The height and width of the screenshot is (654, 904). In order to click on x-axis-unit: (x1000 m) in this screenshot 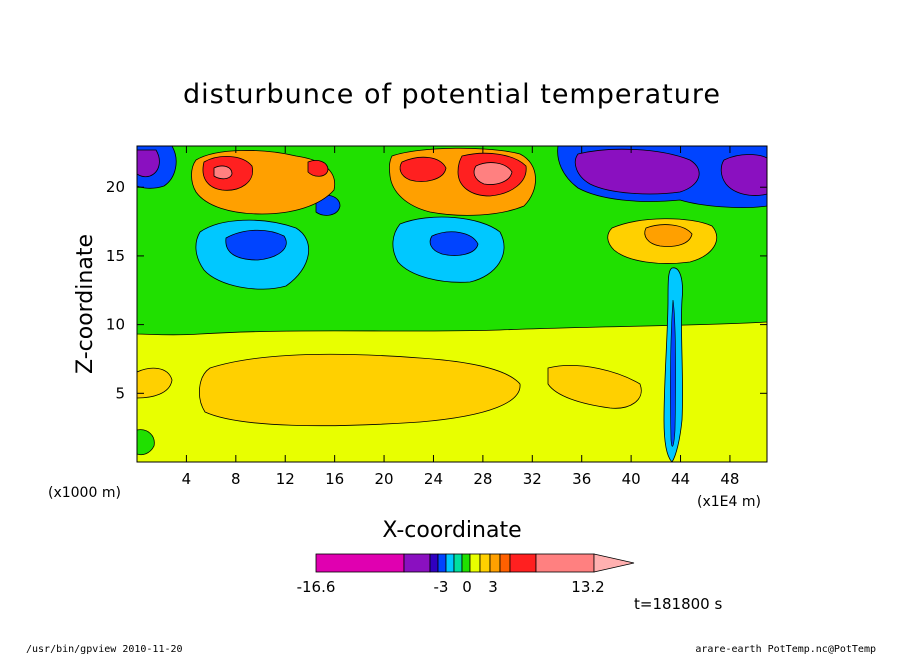, I will do `click(84, 493)`.